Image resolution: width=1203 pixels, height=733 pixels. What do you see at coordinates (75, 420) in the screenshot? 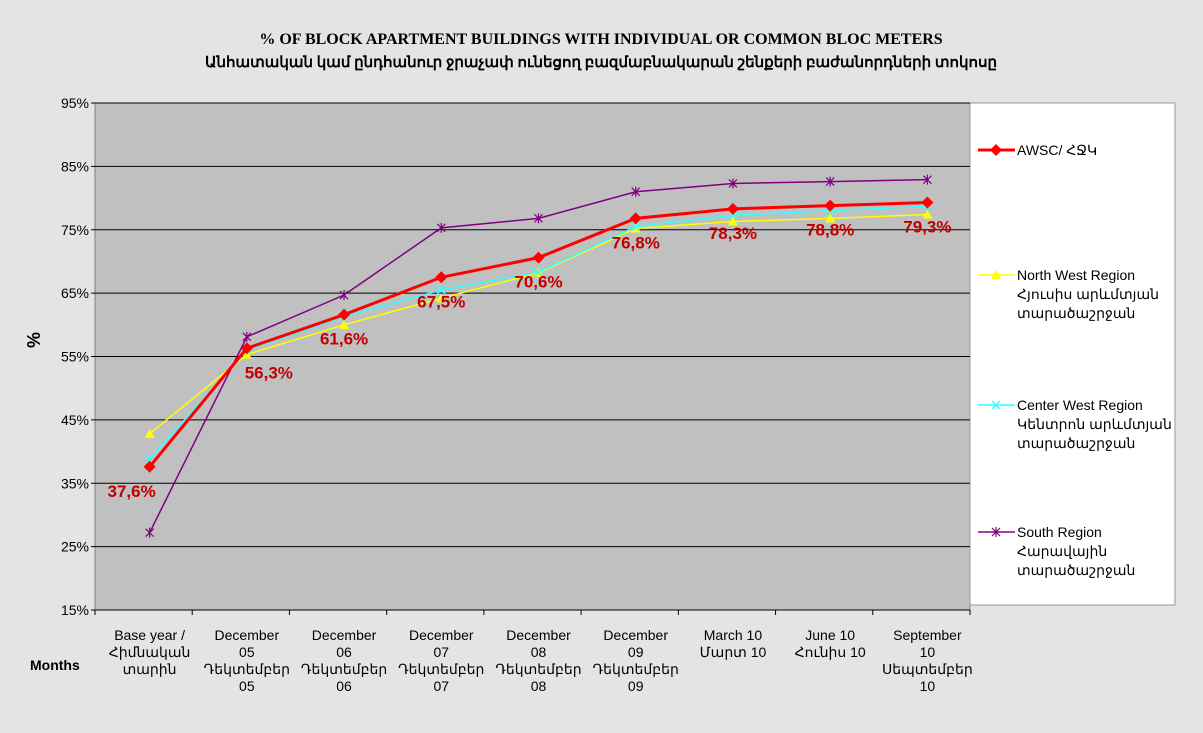
I see `y-tick-label: 45%` at bounding box center [75, 420].